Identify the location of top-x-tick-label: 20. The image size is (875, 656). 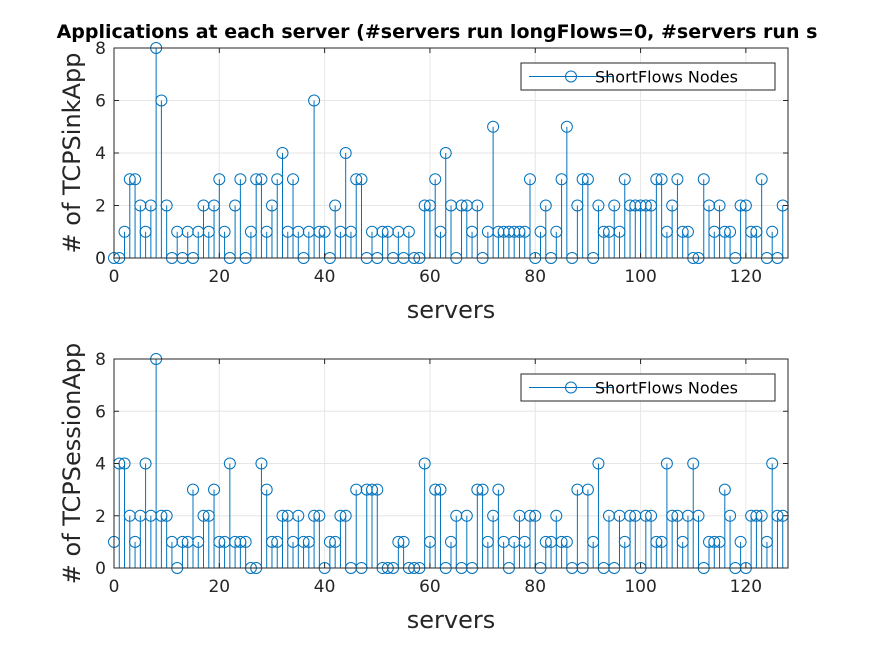
(219, 277).